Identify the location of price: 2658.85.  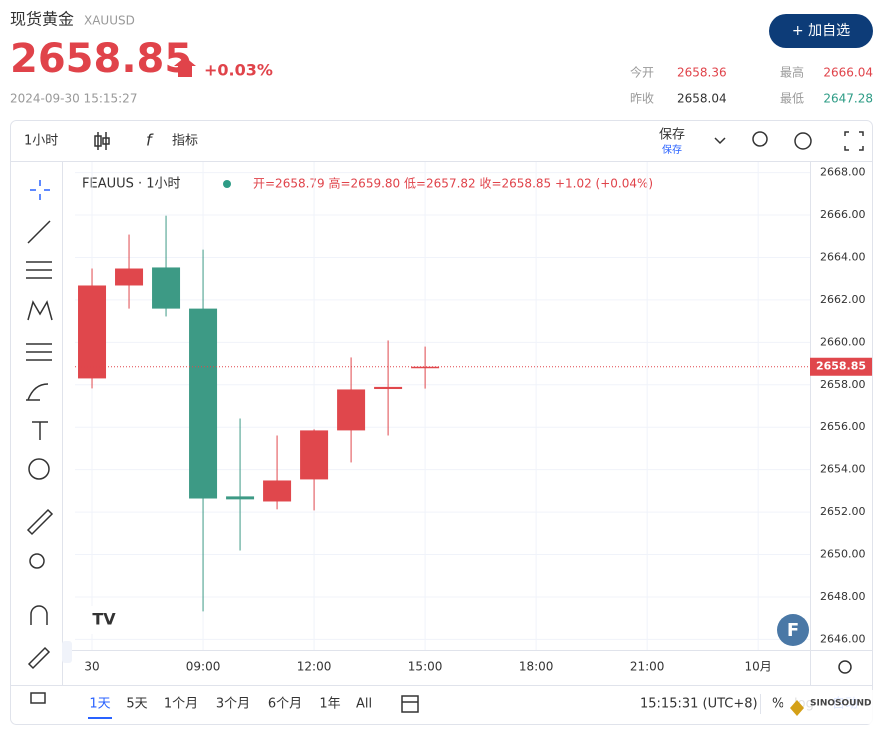
(101, 59).